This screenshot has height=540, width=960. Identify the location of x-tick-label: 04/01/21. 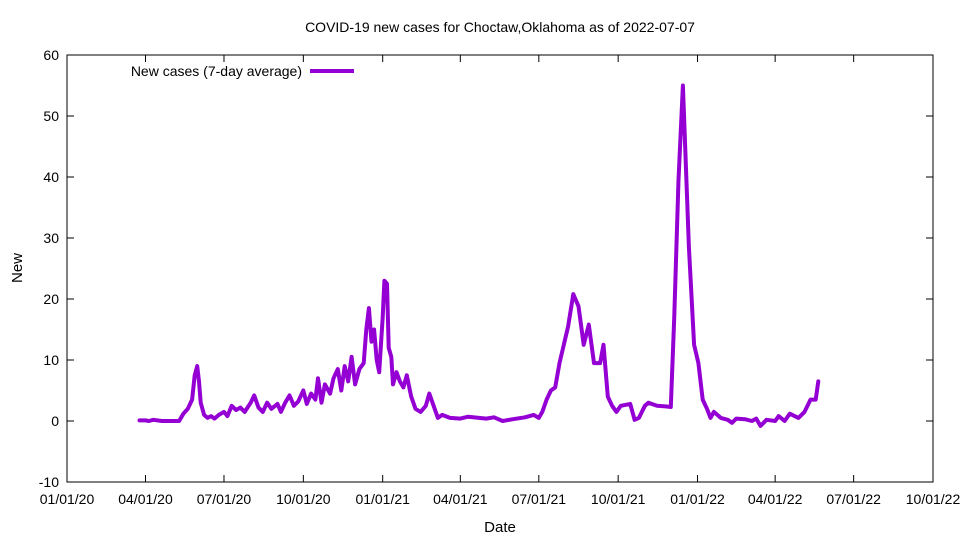
(460, 499).